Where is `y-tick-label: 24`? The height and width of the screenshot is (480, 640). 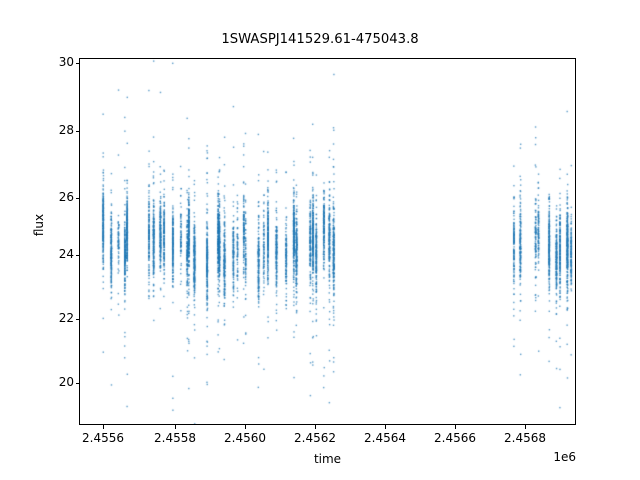
y-tick-label: 24 is located at coordinates (66, 254).